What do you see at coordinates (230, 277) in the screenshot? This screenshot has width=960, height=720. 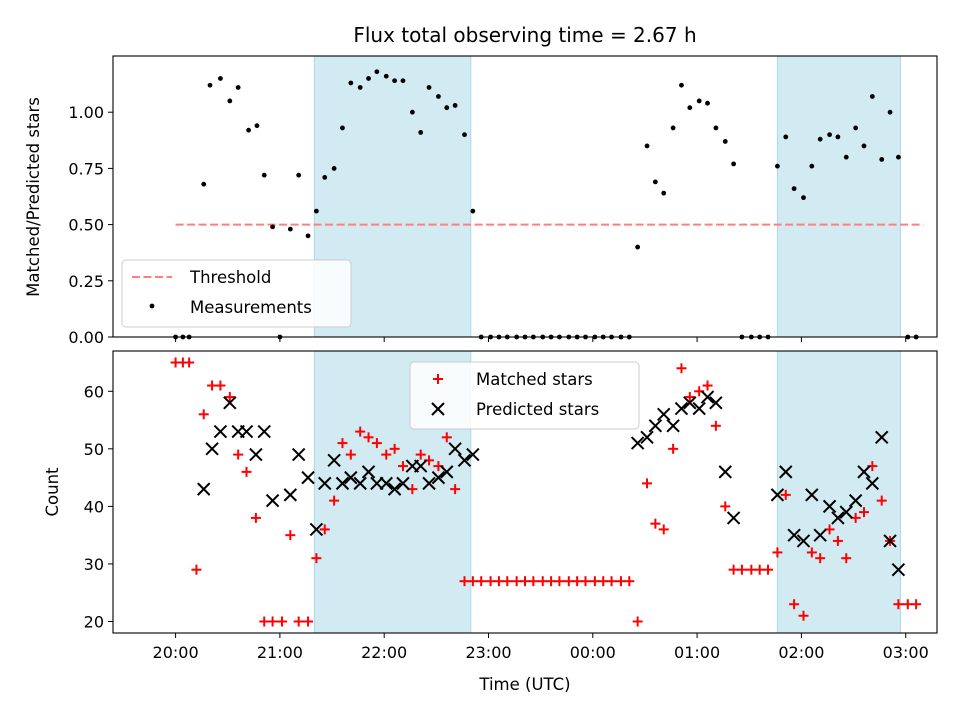 I see `threshold-legend-label: Threshold` at bounding box center [230, 277].